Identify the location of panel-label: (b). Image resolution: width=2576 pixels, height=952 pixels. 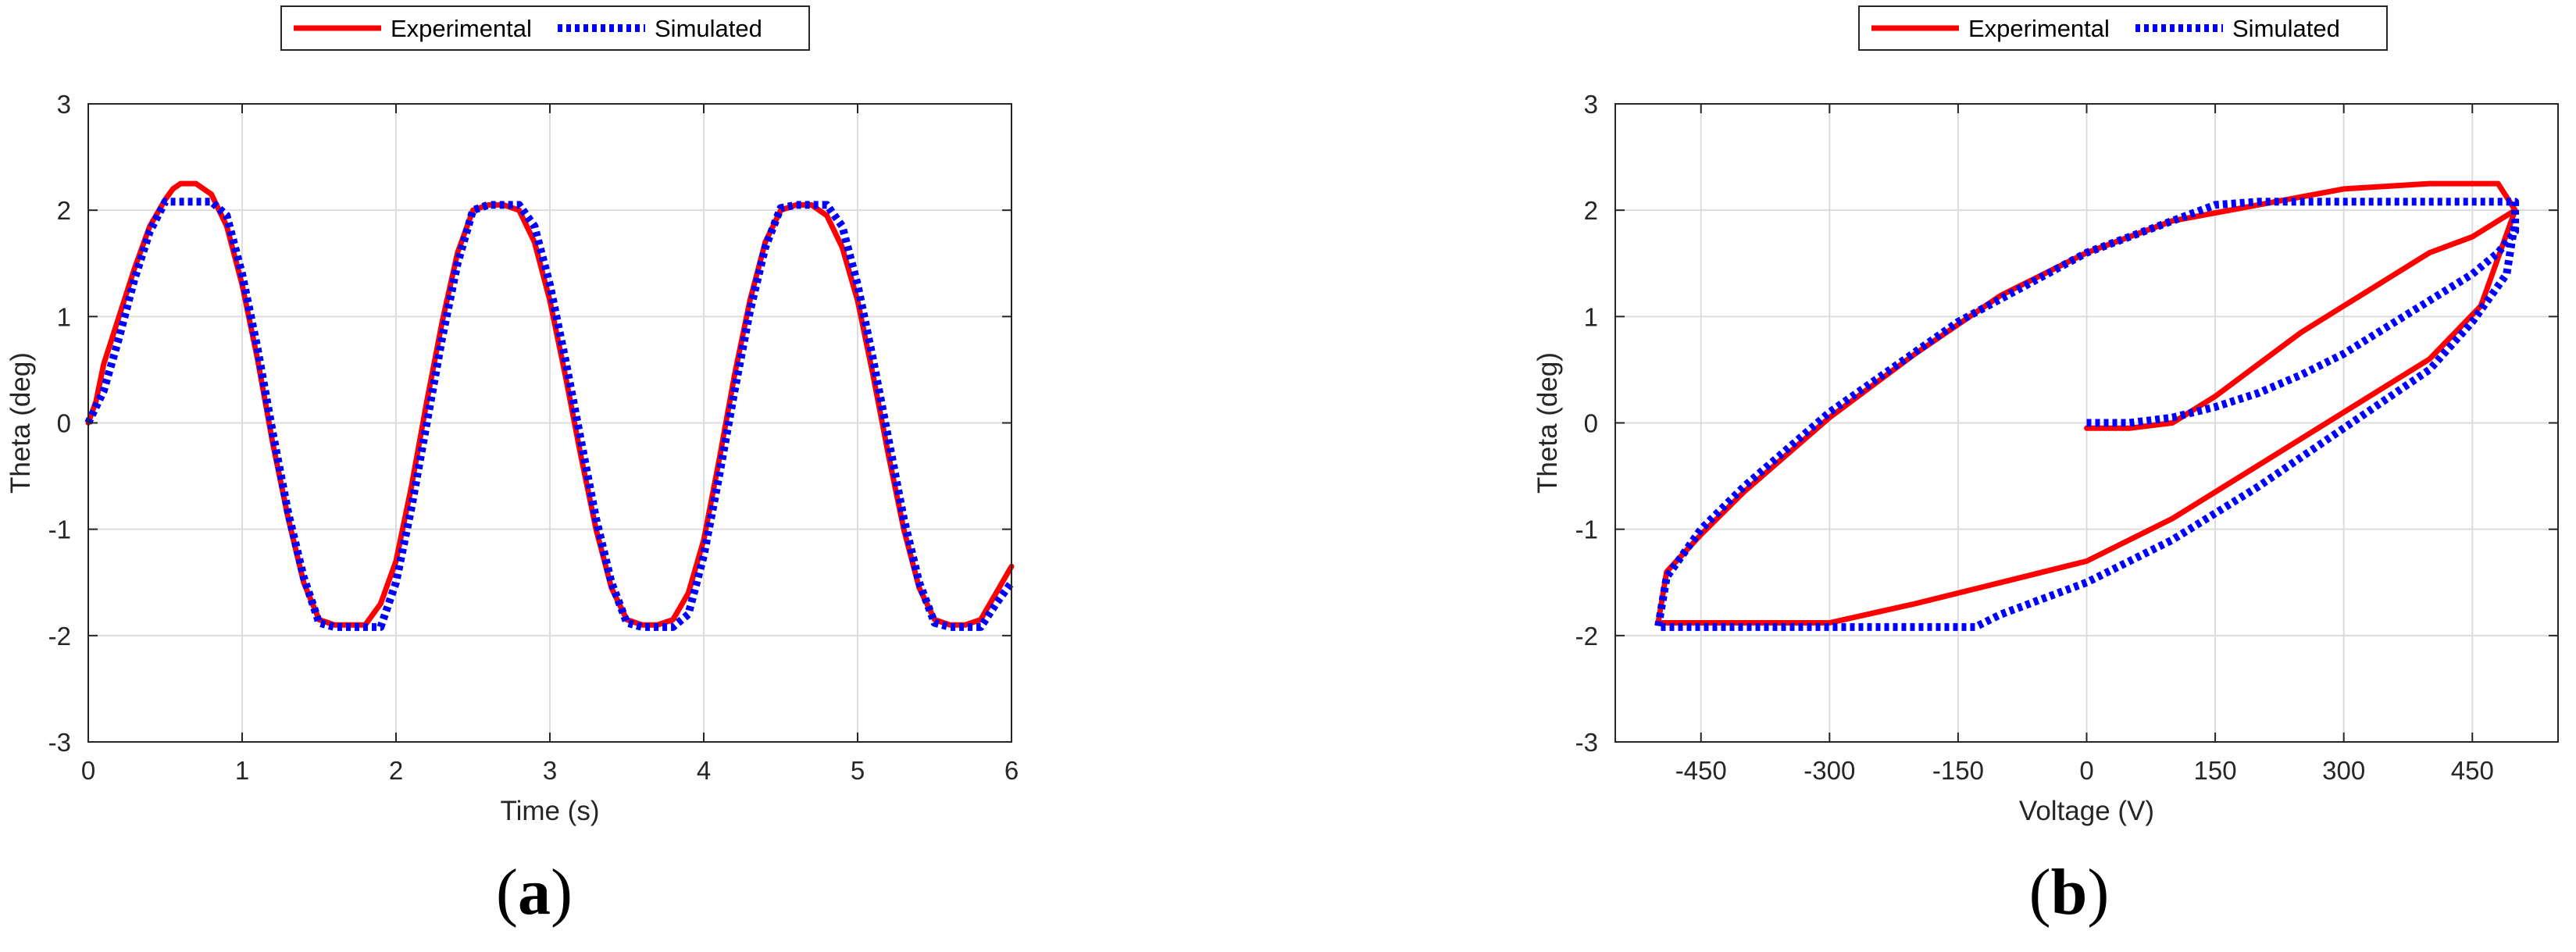
(2069, 892).